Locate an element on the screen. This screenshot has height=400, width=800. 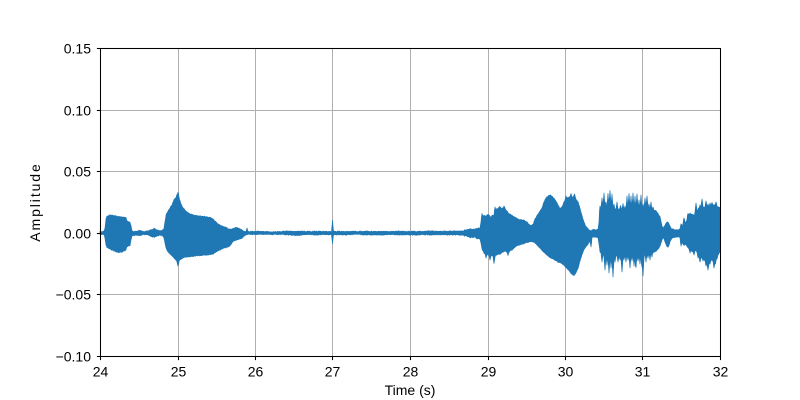
svg-text: Amplitude is located at coordinates (35, 201).